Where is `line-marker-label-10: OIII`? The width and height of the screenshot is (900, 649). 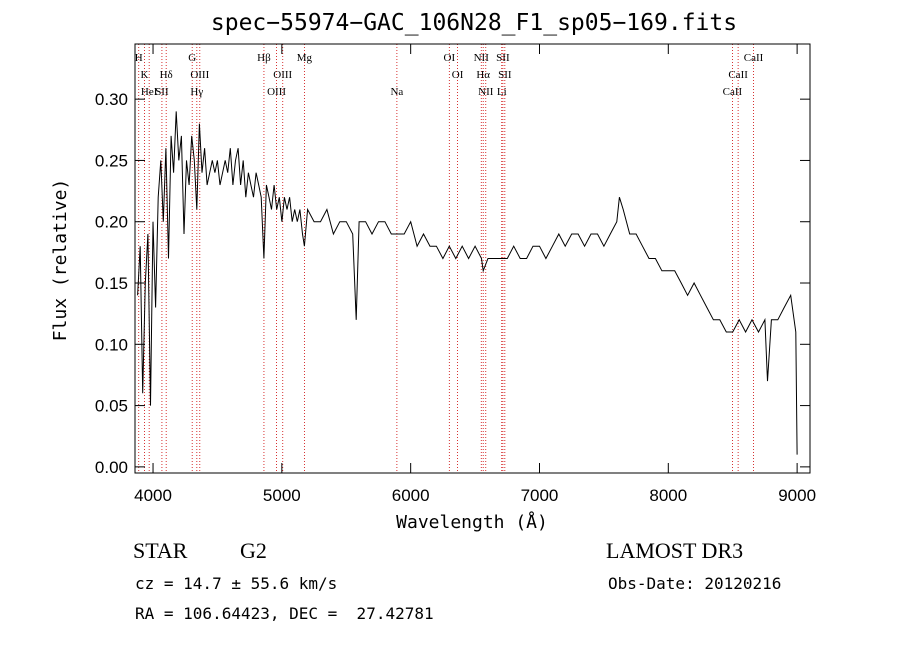
line-marker-label-10: OIII is located at coordinates (282, 75).